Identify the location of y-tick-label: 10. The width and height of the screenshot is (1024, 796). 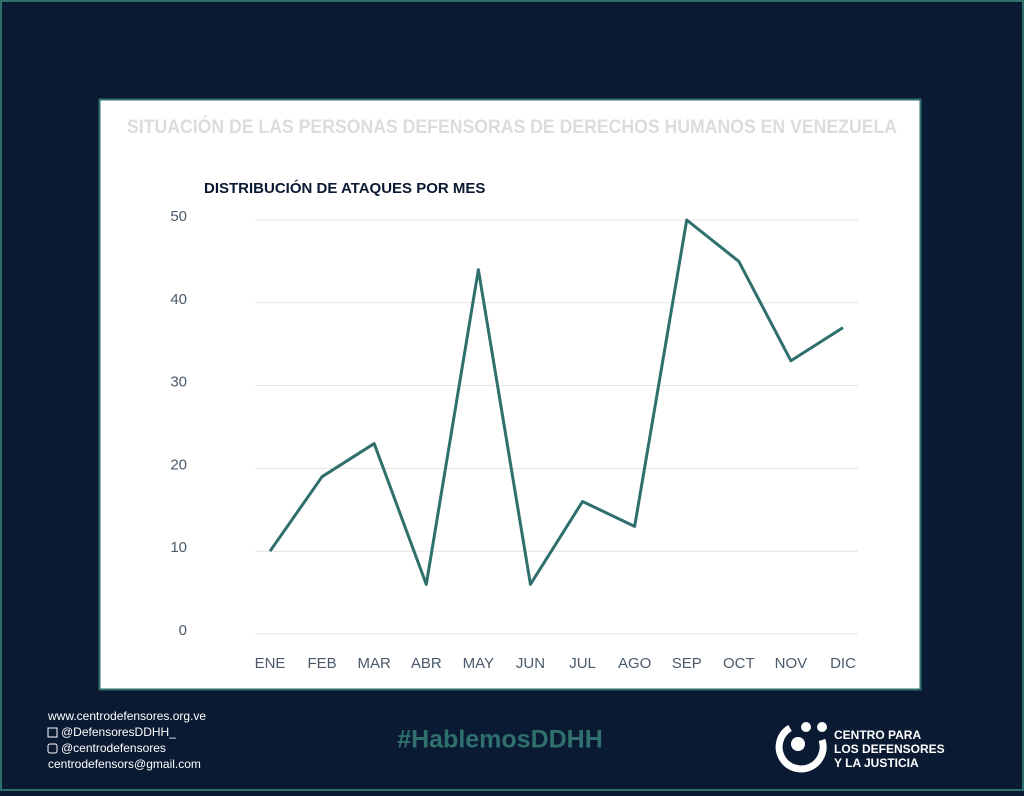
(178, 547).